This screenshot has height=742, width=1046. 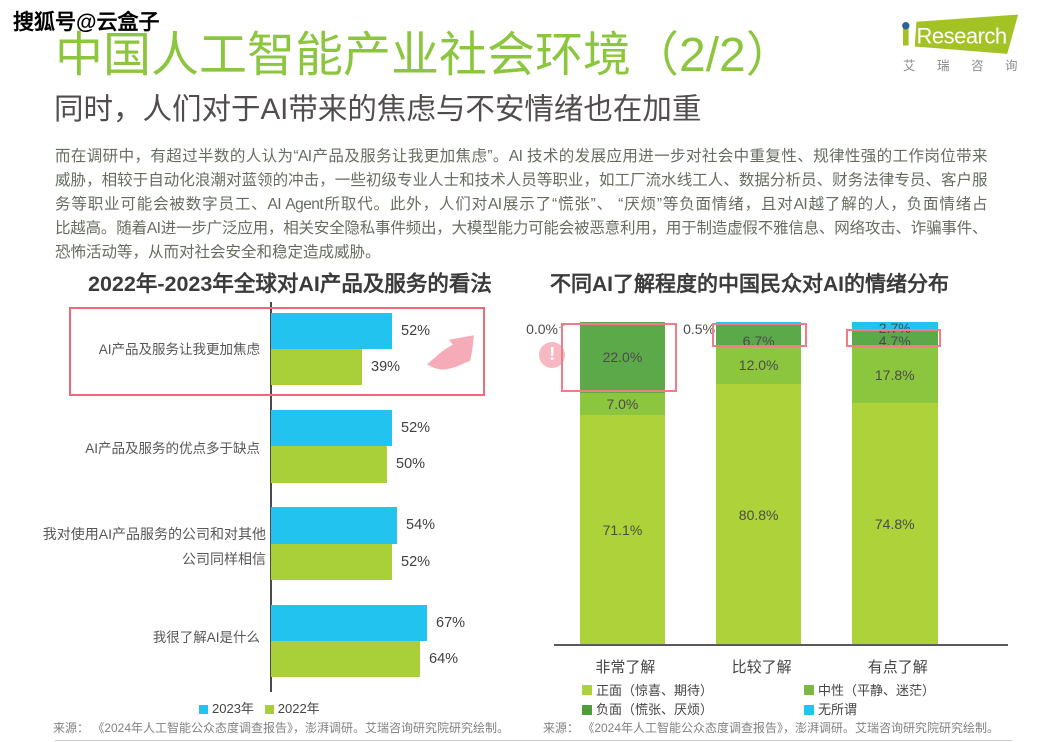 I want to click on svg-text: 艾瑞咨询, so click(x=969, y=65).